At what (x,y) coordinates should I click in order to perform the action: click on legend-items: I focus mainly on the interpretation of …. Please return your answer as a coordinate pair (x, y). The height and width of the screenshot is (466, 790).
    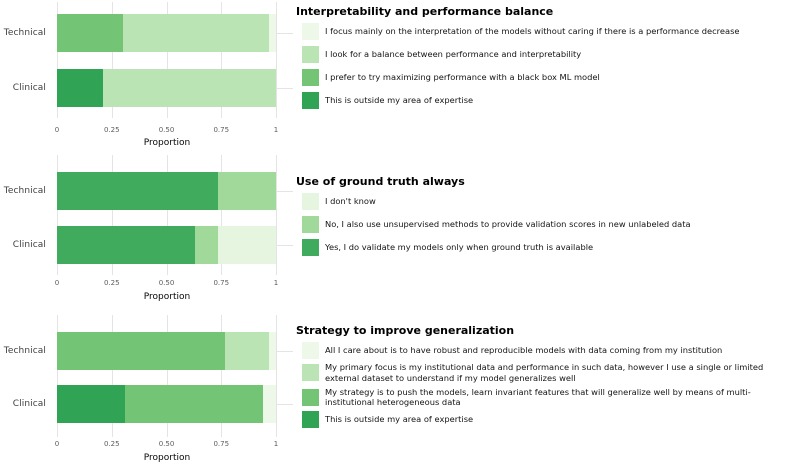
    Looking at the image, I should click on (542, 66).